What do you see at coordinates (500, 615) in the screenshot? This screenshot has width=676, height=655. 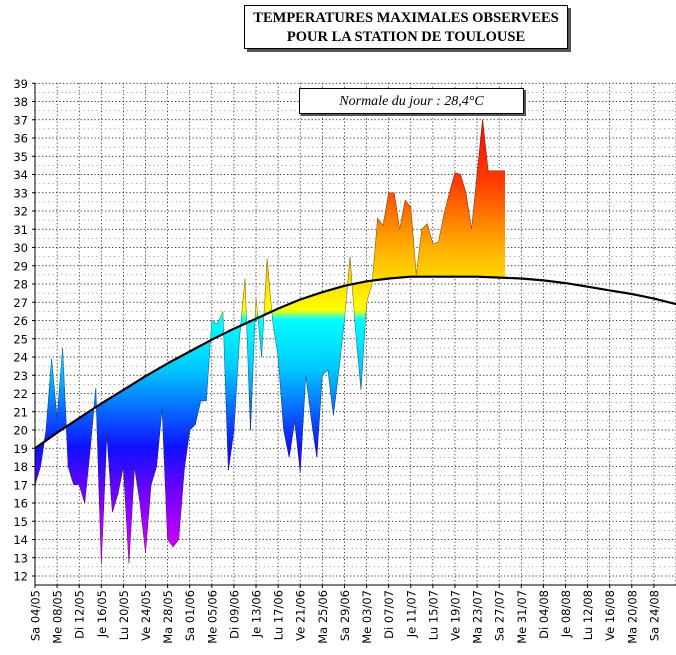 I see `x-tick-label: Sa 27/07` at bounding box center [500, 615].